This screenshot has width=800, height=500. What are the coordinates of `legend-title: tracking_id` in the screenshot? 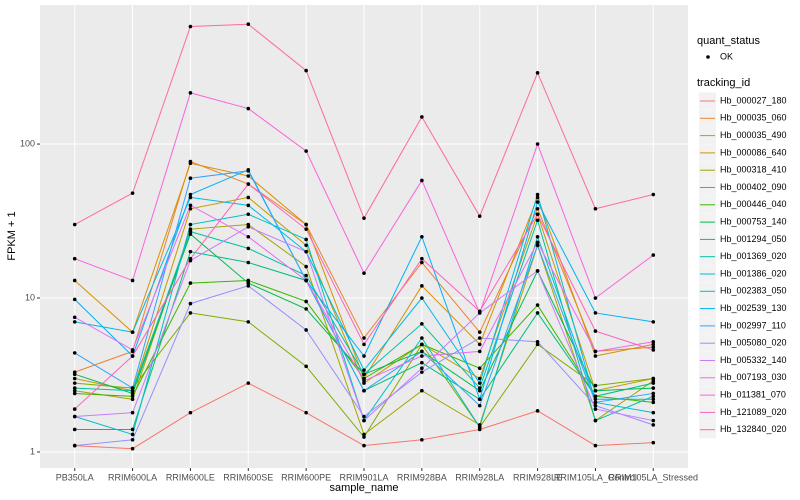 It's located at (723, 83).